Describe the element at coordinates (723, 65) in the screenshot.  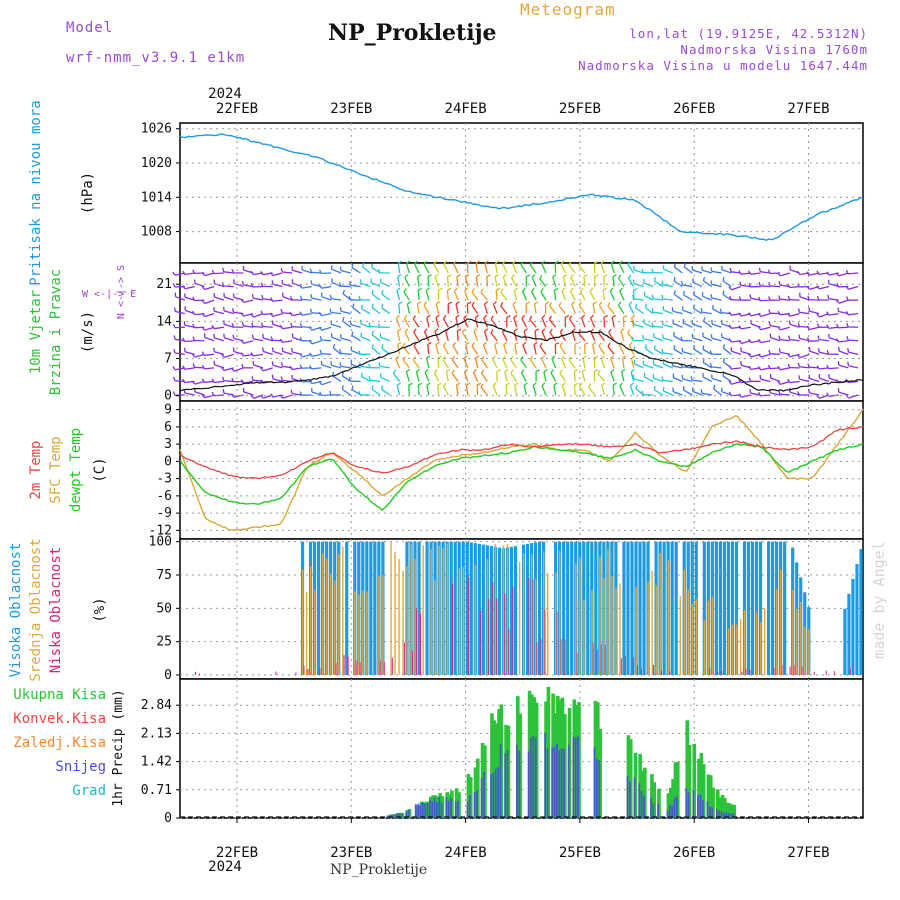
I see `model-elevation-label: Nadmorska Visina u modelu 1647.44m` at that location.